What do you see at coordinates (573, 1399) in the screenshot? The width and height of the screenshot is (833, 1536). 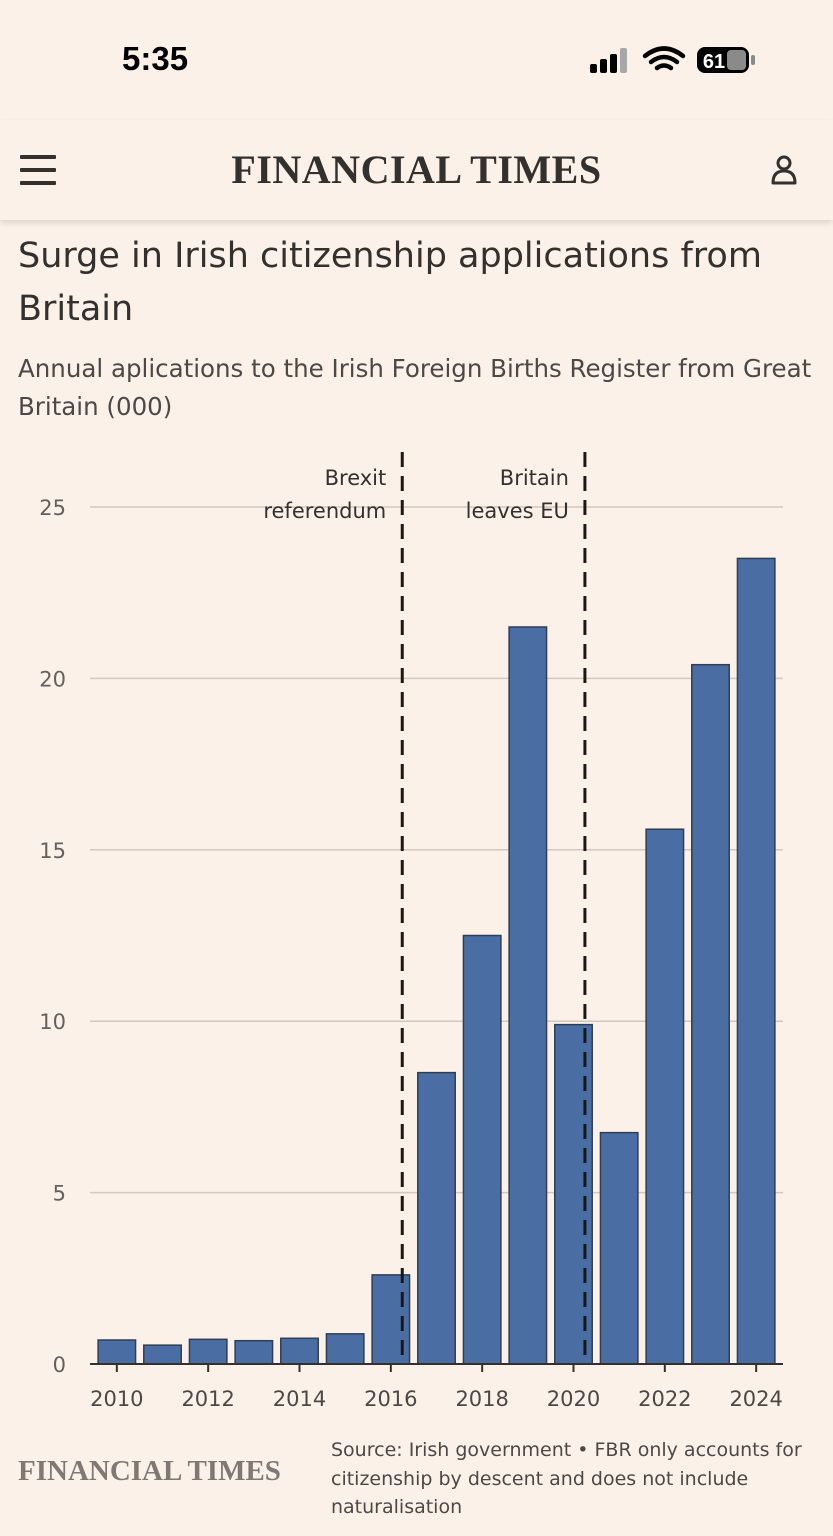 I see `x-tick-label: 2020` at bounding box center [573, 1399].